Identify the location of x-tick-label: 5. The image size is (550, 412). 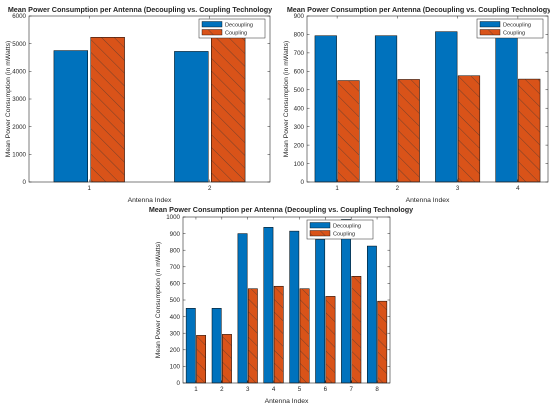
(300, 389).